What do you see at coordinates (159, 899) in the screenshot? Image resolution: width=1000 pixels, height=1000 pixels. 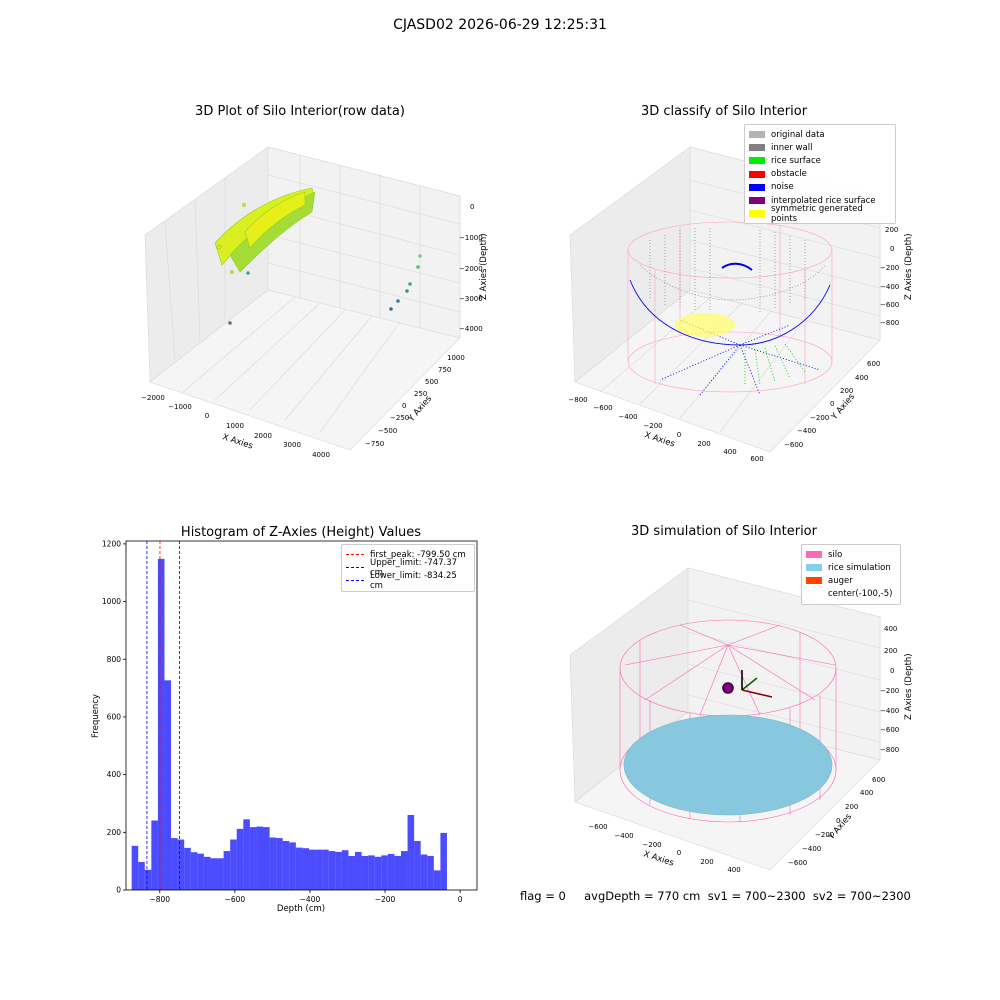 I see `histogram-xtick-label: −800` at bounding box center [159, 899].